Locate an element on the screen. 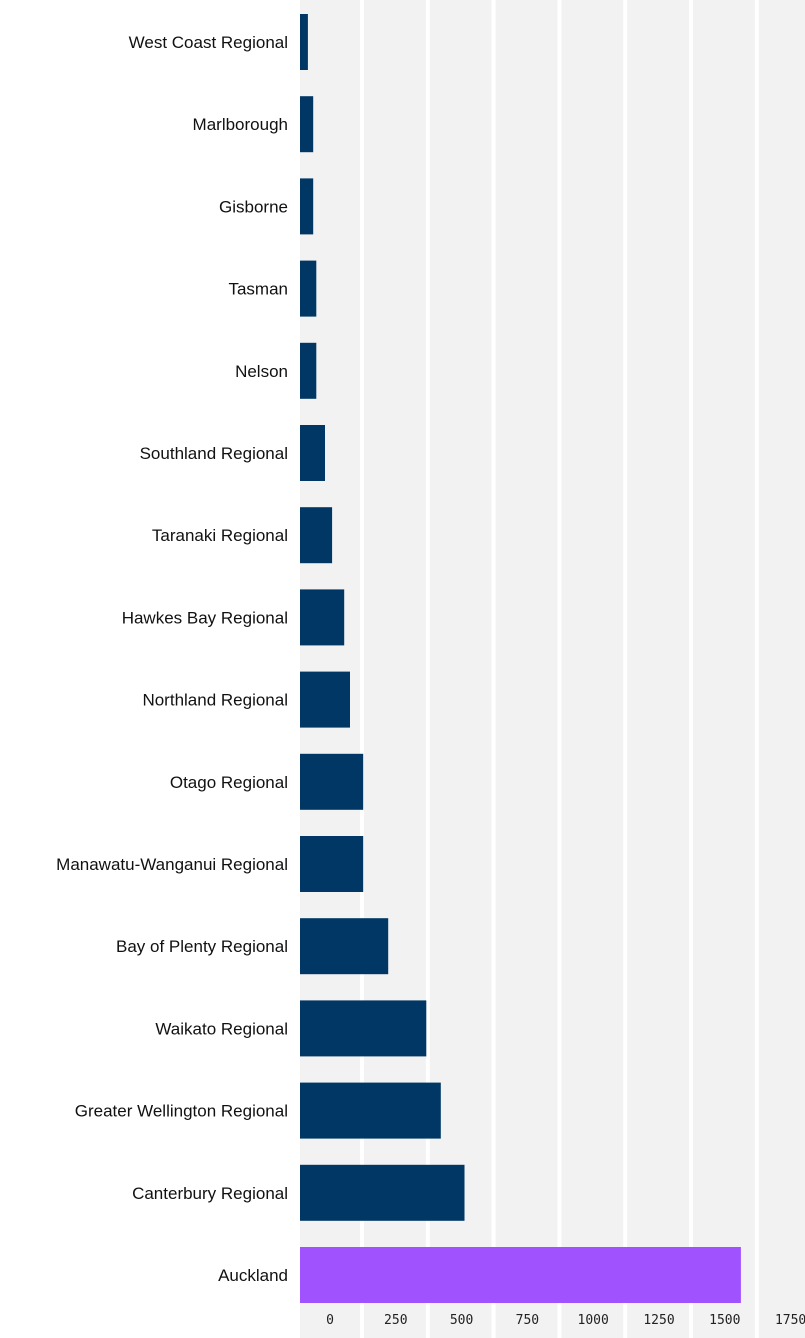  x-tick-label: 1750 is located at coordinates (790, 1320).